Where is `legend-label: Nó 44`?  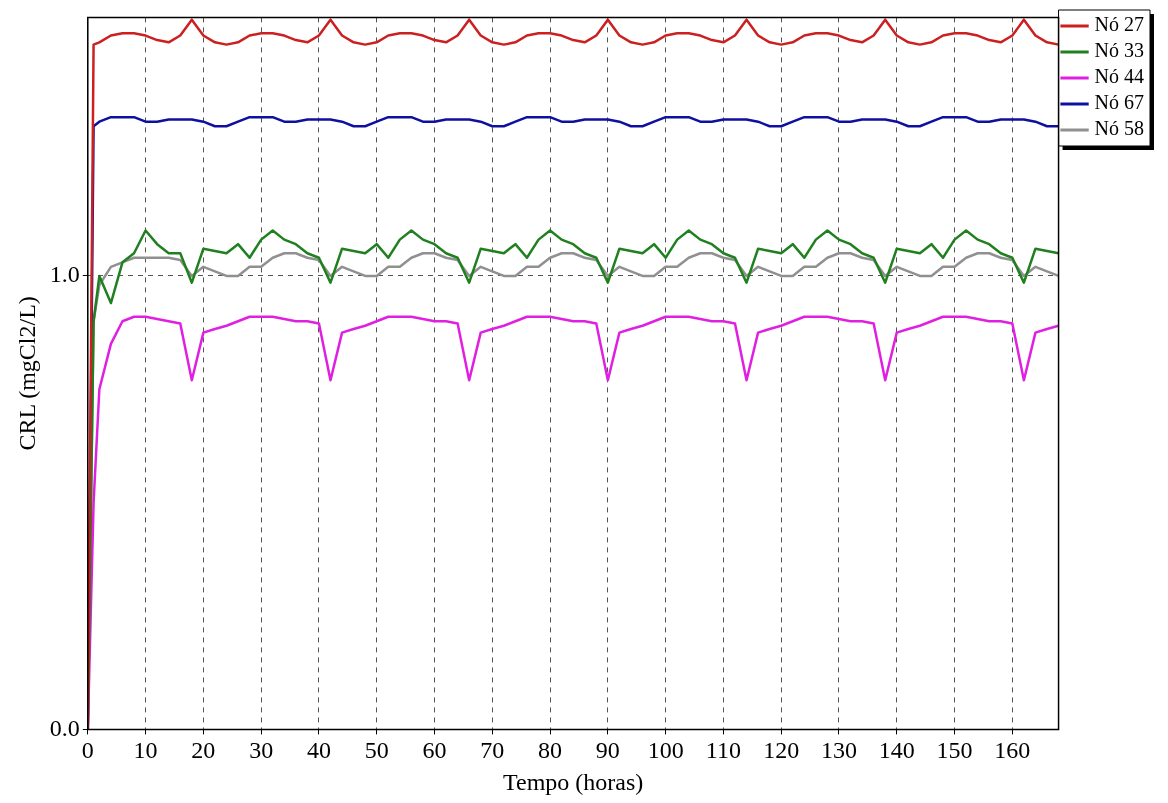
legend-label: Nó 44 is located at coordinates (1119, 76).